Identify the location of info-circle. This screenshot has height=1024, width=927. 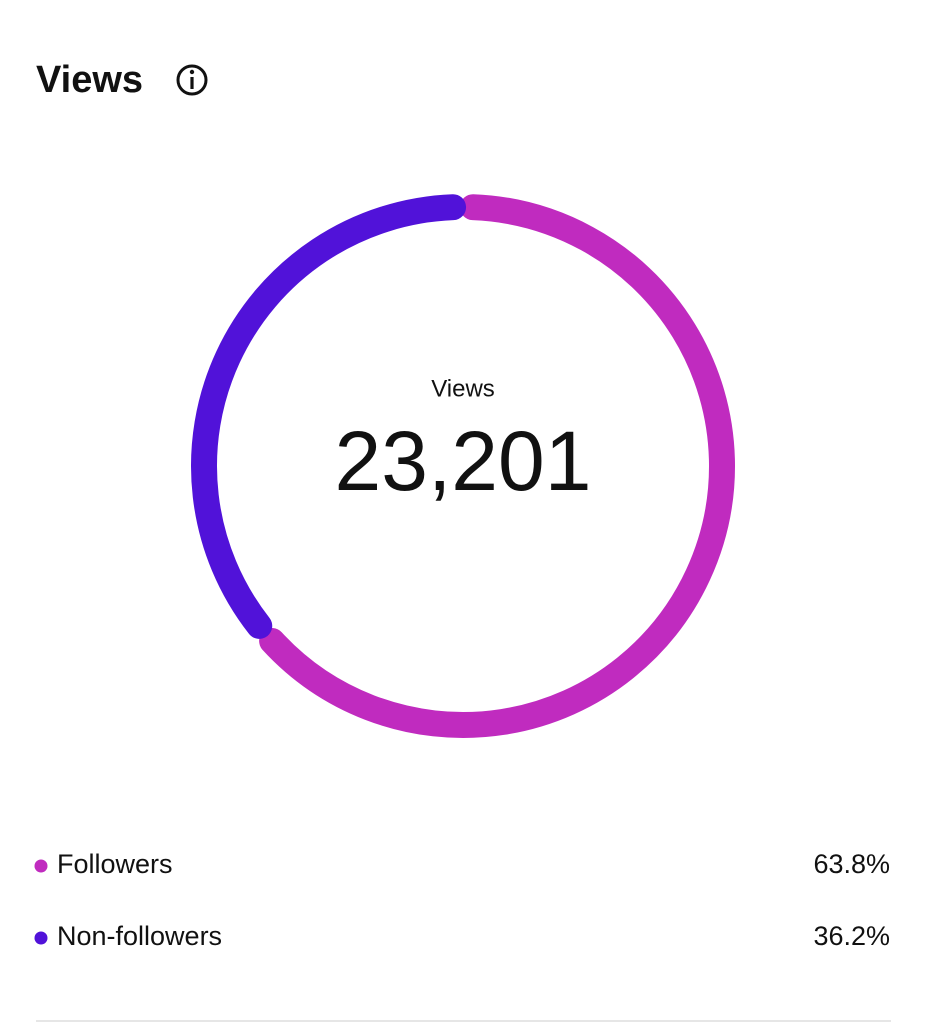
(192, 80).